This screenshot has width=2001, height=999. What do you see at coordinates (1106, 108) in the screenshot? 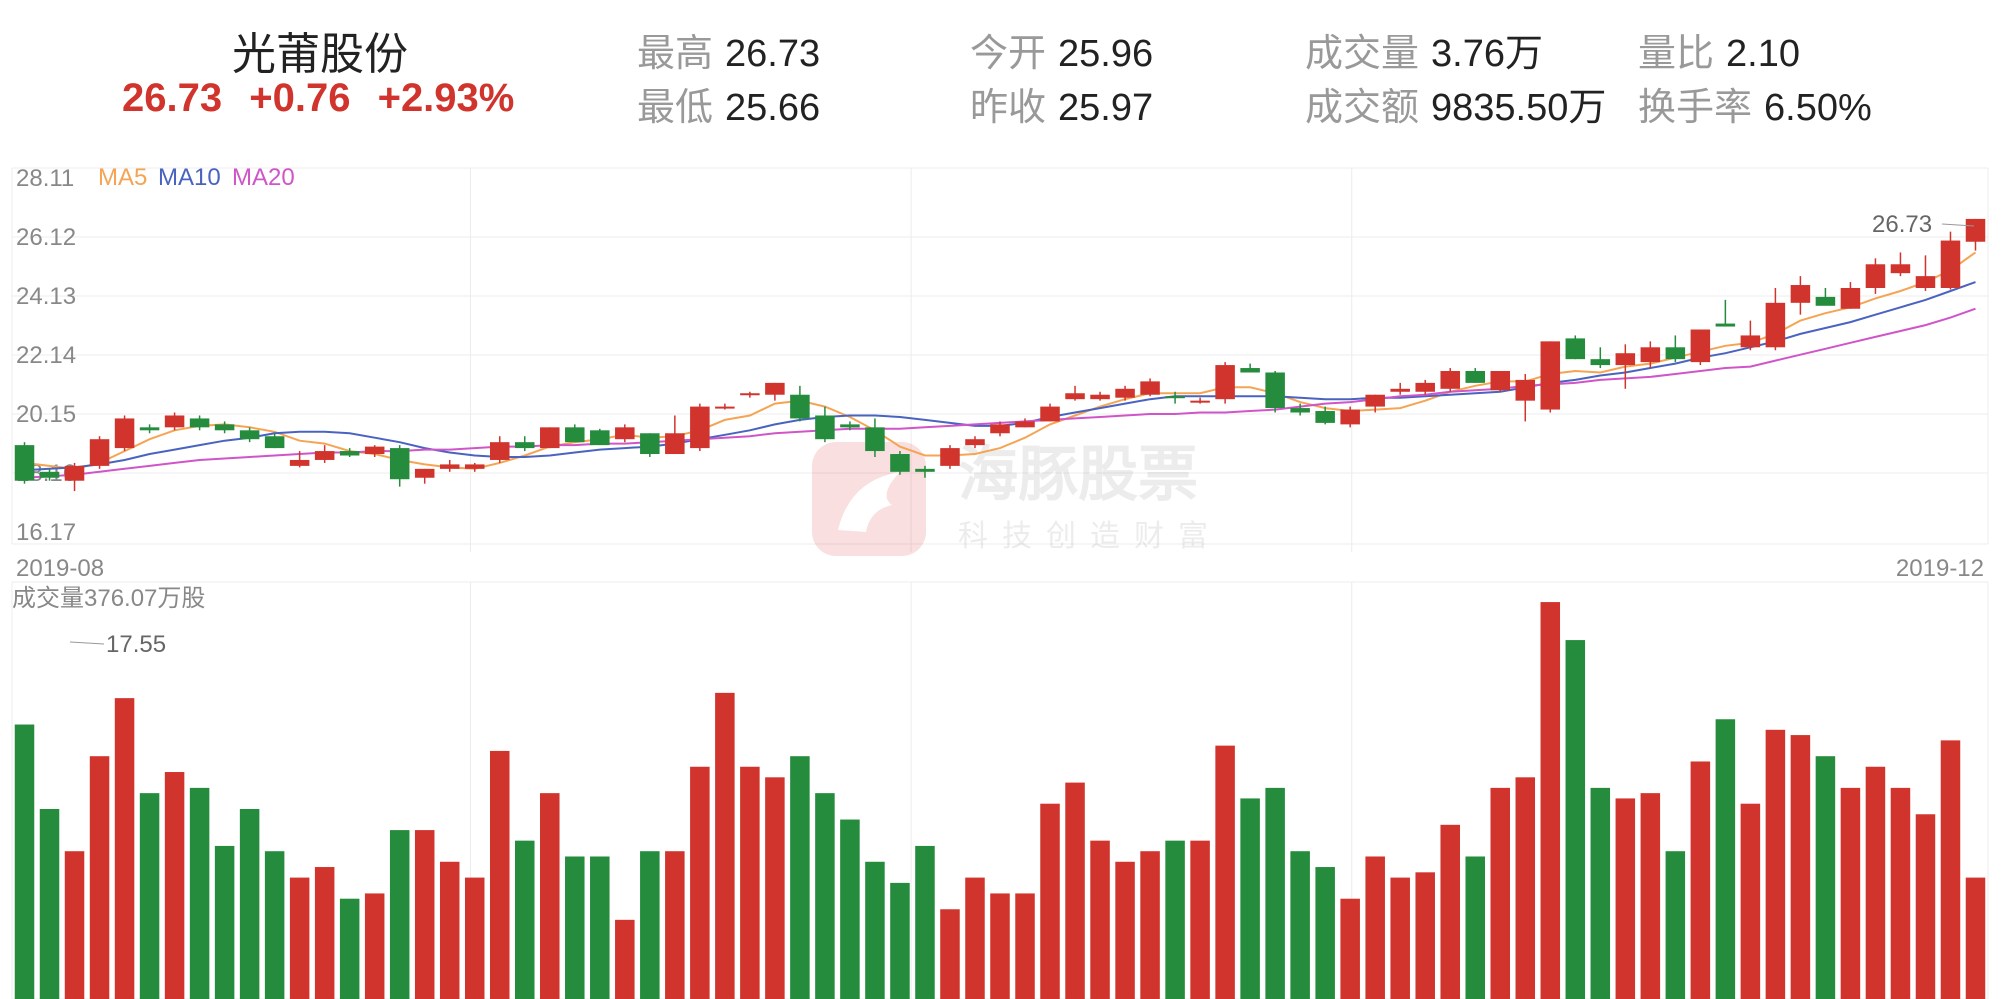
I see `stat-value: 25.97` at bounding box center [1106, 108].